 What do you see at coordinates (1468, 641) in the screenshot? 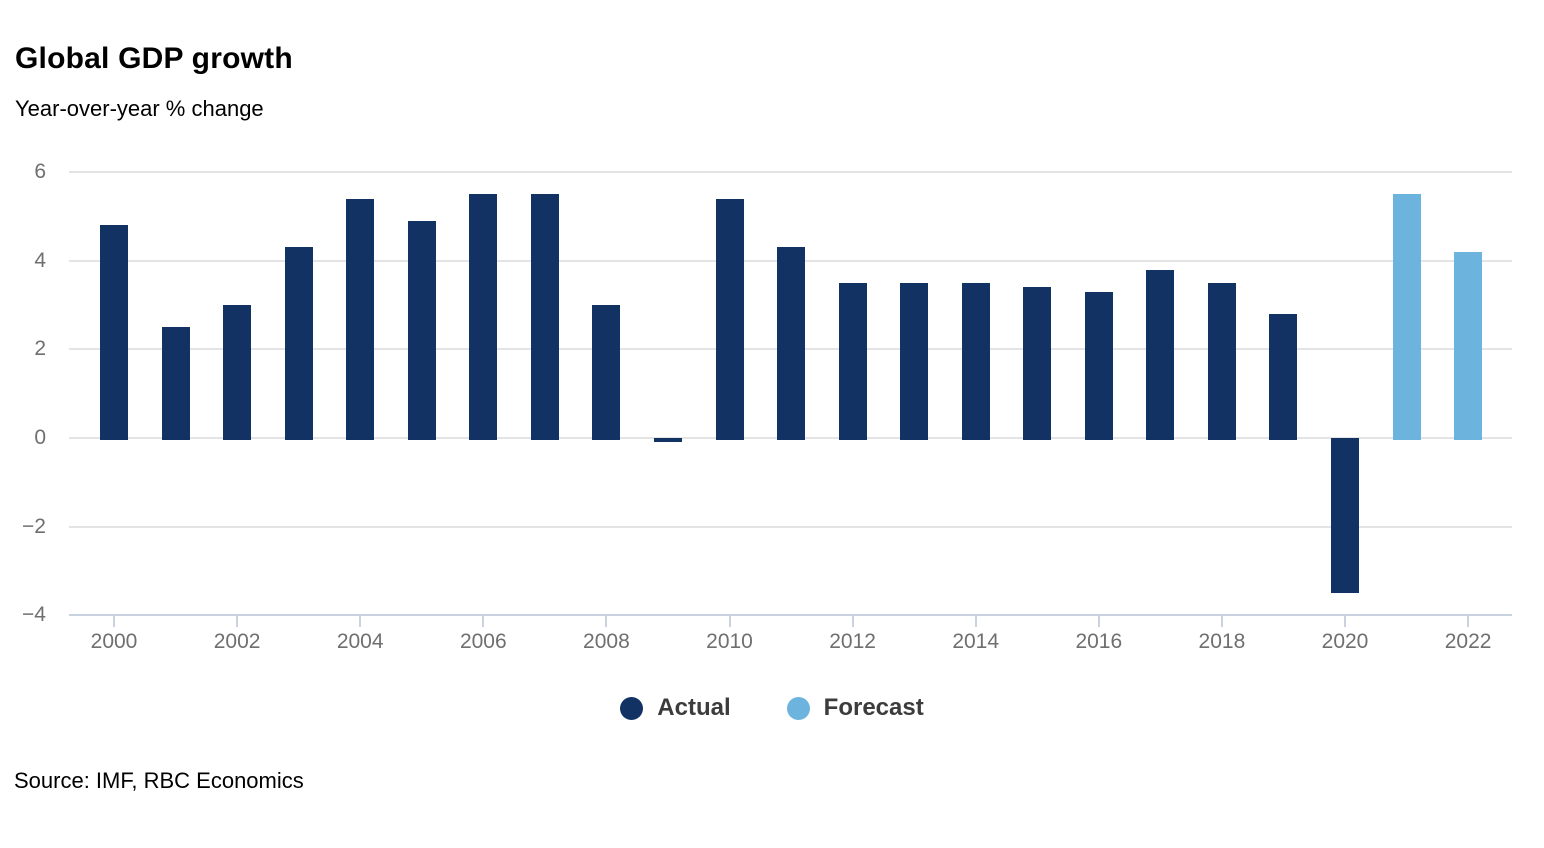
I see `x-axis-label: 2022` at bounding box center [1468, 641].